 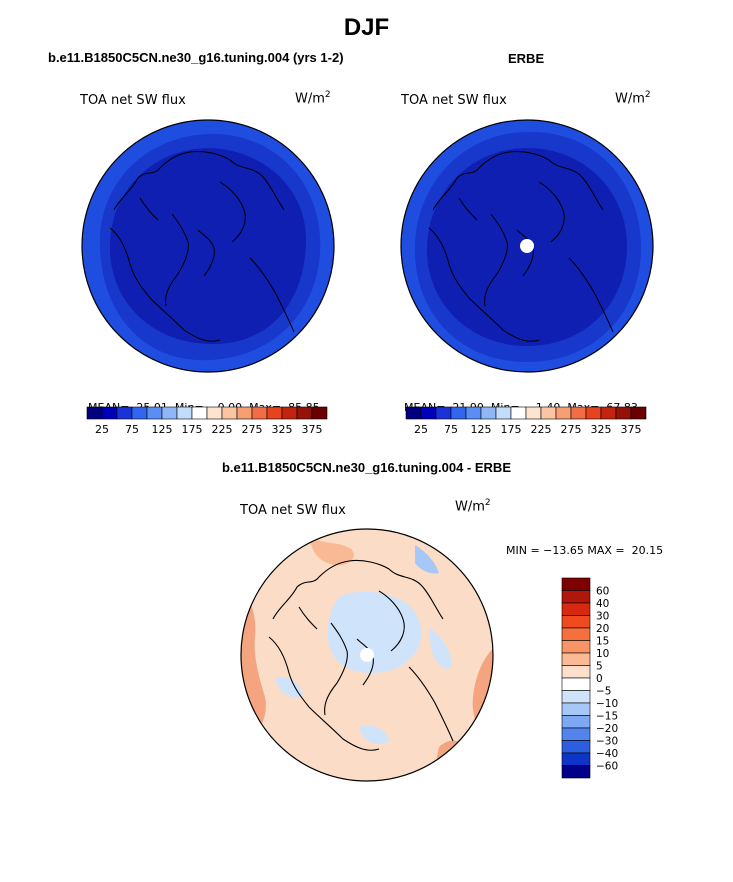 I want to click on panel-1-map-border, so click(x=208, y=246).